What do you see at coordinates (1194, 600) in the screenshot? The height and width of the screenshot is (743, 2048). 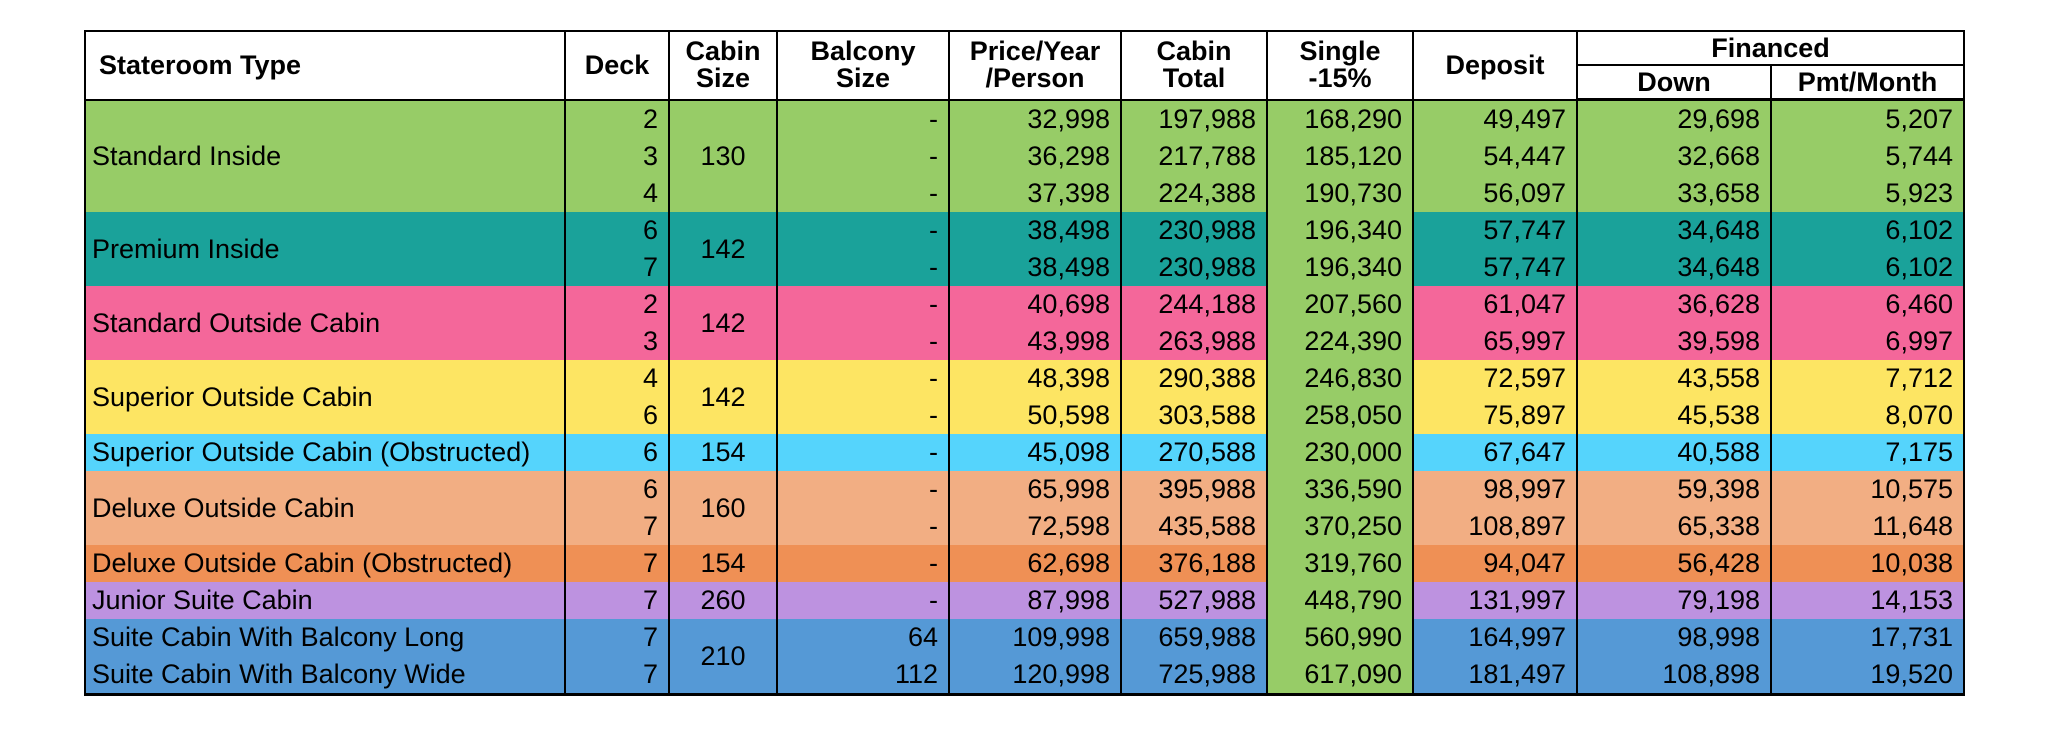 I see `cabin-total-cell: 527,988` at bounding box center [1194, 600].